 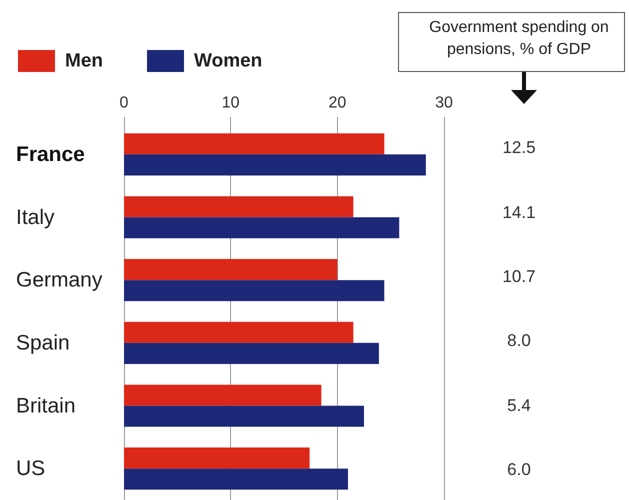 I want to click on x-tick-label: 10, so click(x=231, y=103).